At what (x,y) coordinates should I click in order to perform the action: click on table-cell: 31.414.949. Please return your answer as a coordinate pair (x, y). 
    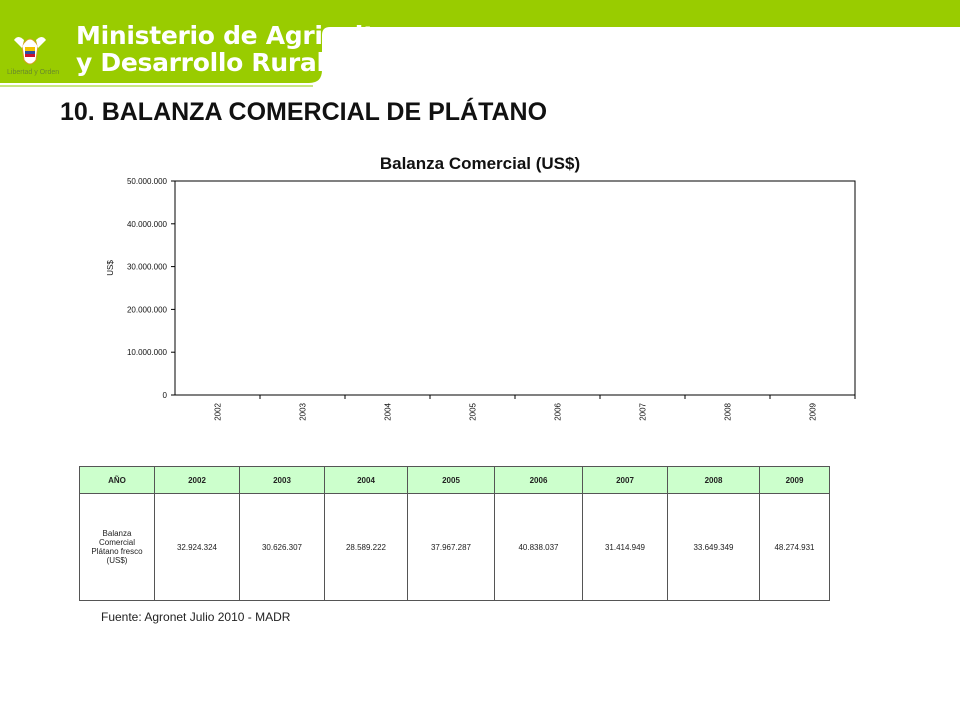
    Looking at the image, I should click on (625, 547).